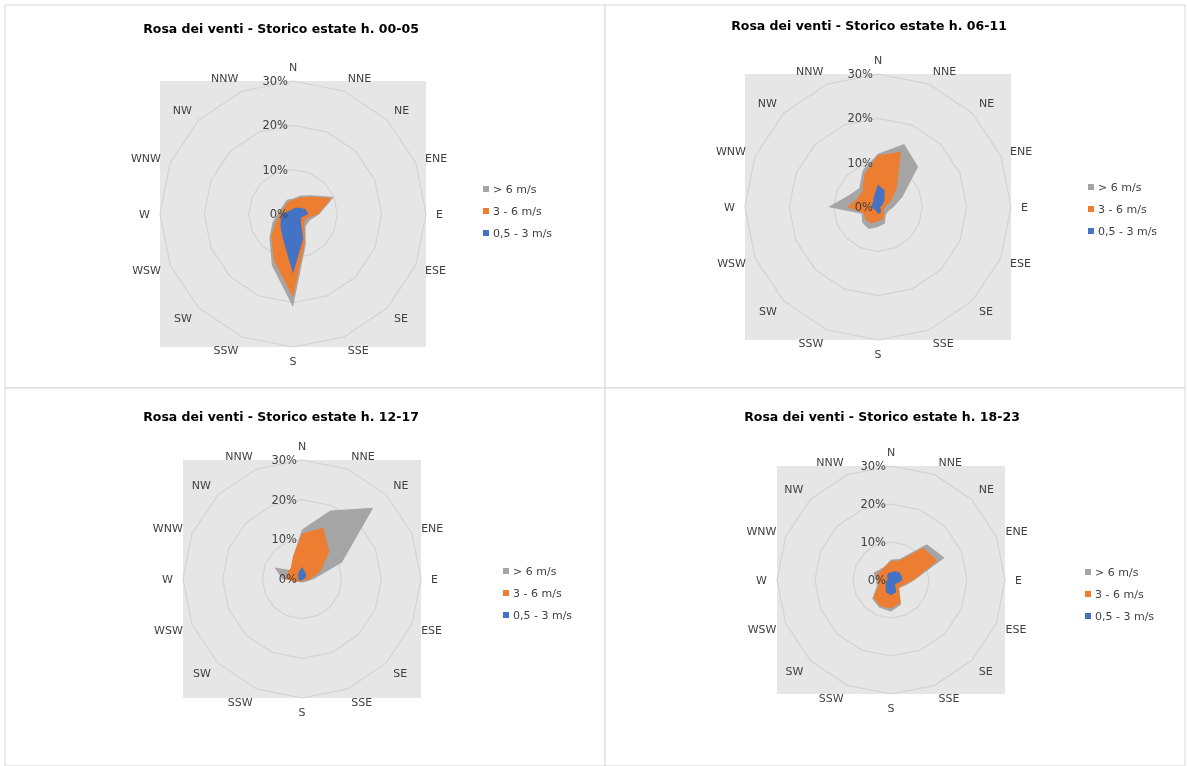 This screenshot has width=1187, height=766. I want to click on chart-title: Rosa dei venti - Storico estate h. 12-17, so click(281, 416).